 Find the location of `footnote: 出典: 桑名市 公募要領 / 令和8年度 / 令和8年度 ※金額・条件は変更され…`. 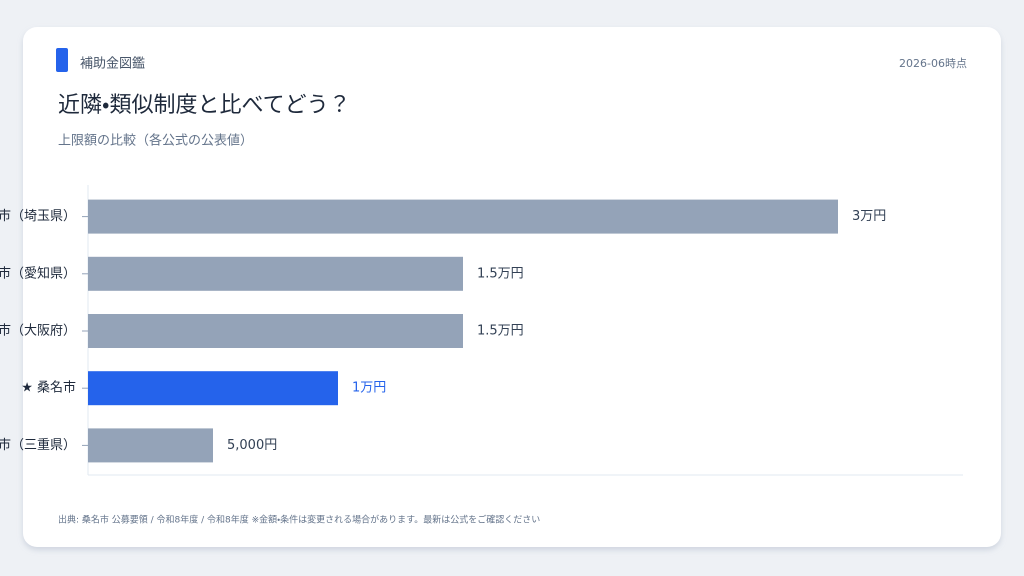

footnote: 出典: 桑名市 公募要領 / 令和8年度 / 令和8年度 ※金額・条件は変更され… is located at coordinates (299, 520).